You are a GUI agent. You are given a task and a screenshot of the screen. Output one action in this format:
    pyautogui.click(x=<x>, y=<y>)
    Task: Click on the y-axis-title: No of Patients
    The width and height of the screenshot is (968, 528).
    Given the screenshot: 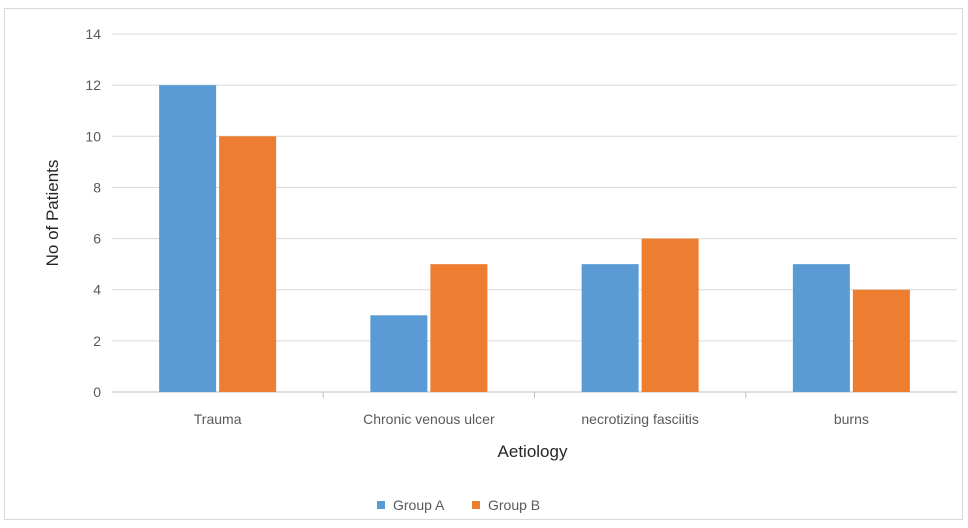 What is the action you would take?
    pyautogui.click(x=52, y=213)
    